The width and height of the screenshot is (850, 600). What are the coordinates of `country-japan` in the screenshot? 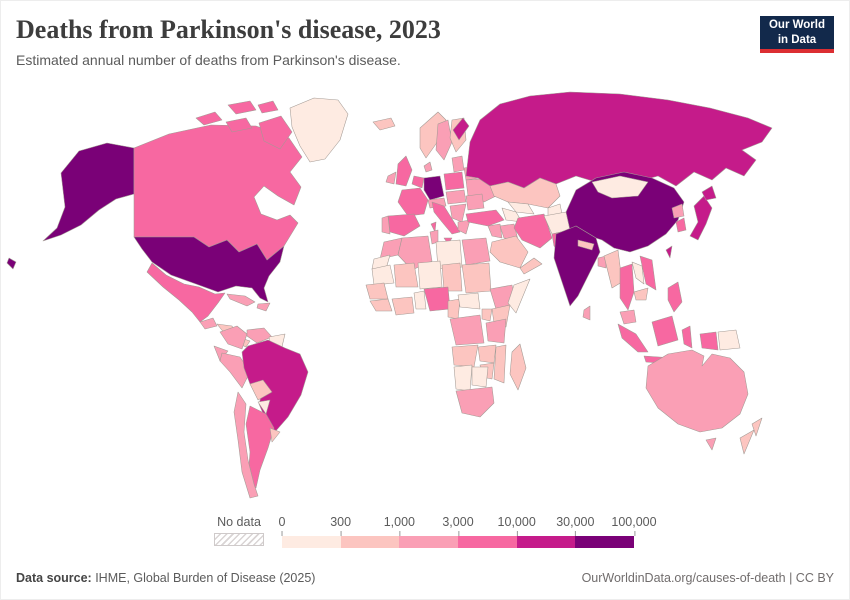 It's located at (701, 218).